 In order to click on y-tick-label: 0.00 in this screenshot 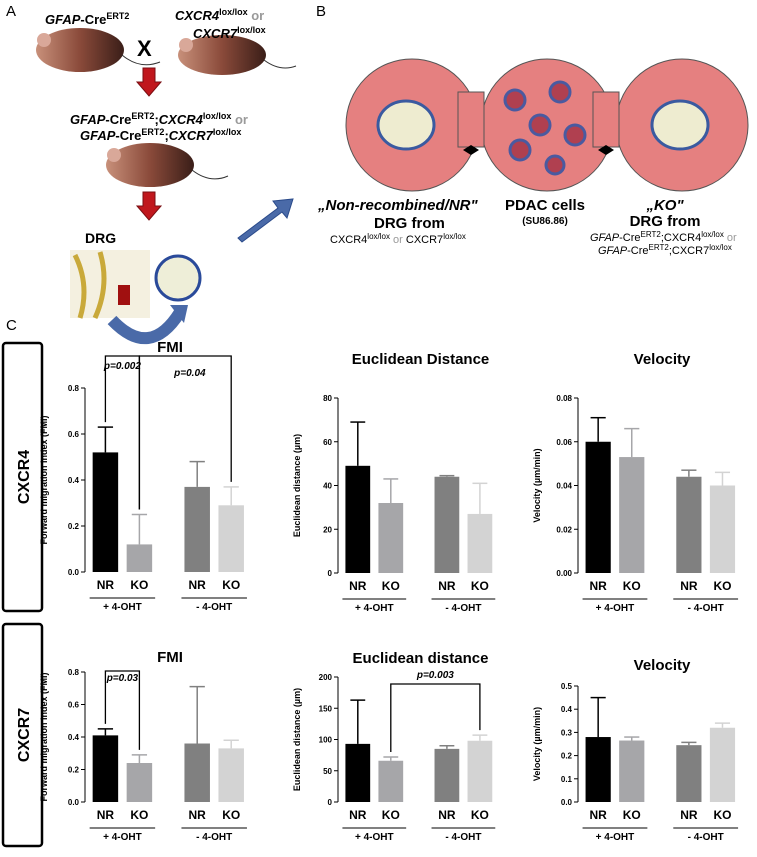, I will do `click(564, 573)`.